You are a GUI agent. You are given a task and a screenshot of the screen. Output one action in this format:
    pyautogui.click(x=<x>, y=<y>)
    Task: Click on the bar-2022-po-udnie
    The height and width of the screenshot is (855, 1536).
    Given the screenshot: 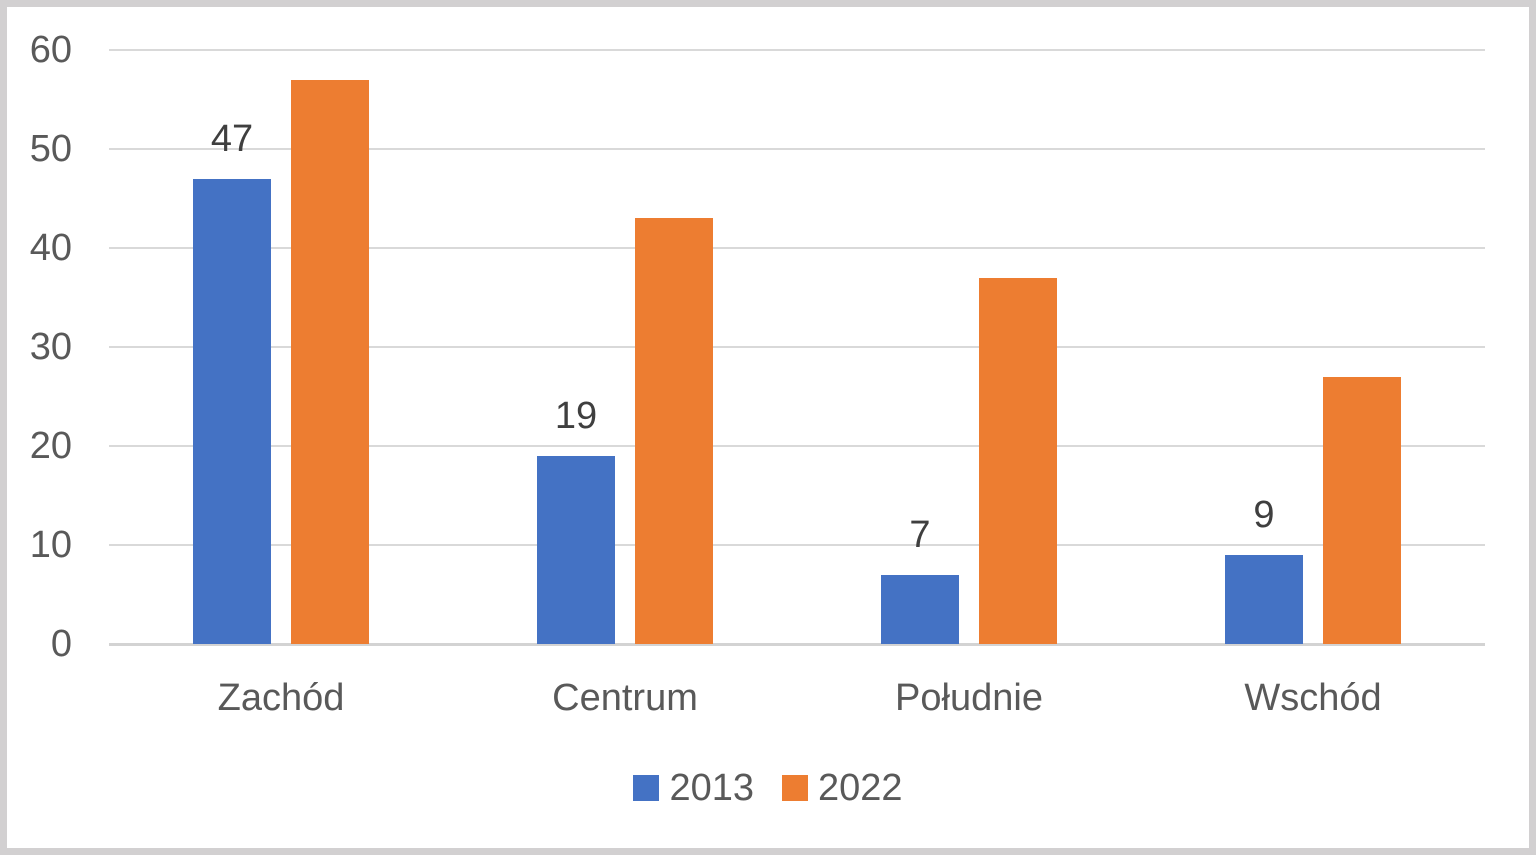 What is the action you would take?
    pyautogui.click(x=1018, y=460)
    